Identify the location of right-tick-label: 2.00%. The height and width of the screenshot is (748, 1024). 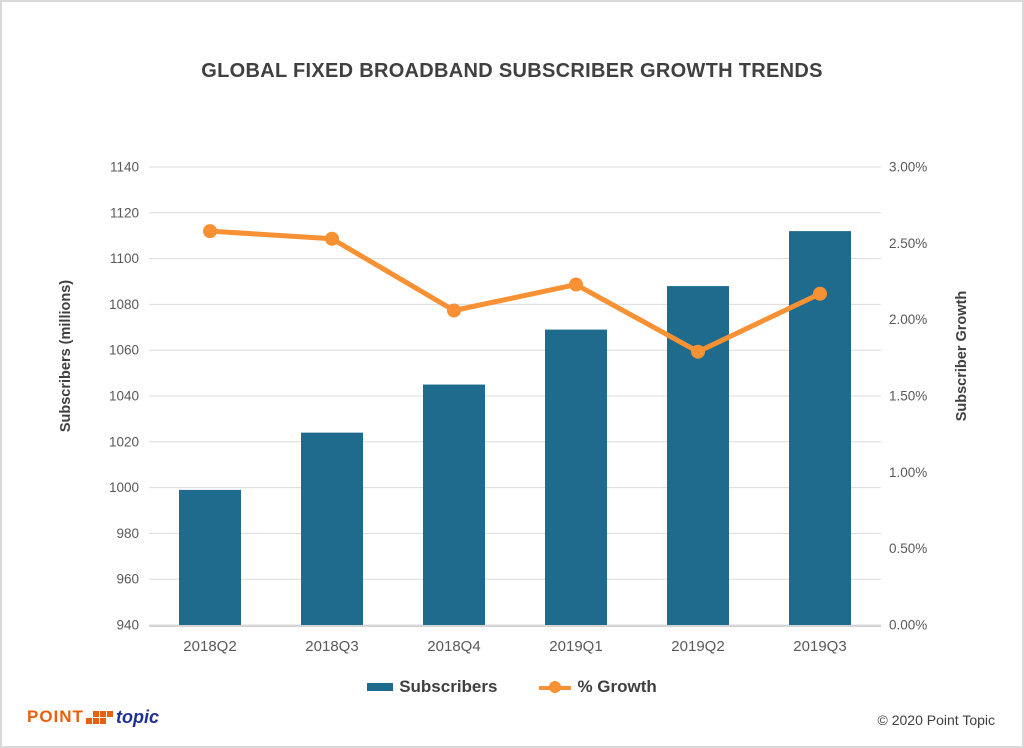
(908, 319).